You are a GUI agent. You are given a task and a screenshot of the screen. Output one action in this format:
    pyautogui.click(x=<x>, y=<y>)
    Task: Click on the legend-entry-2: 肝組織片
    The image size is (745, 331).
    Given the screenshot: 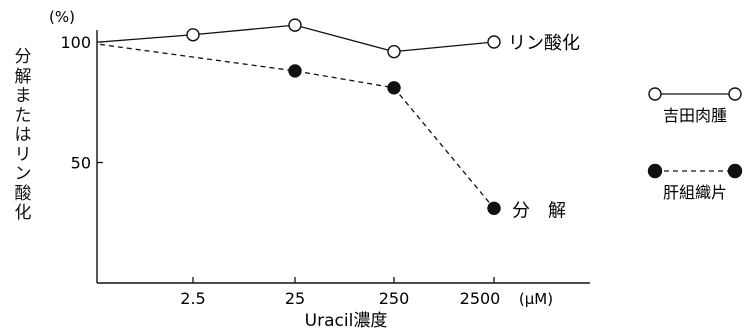 What is the action you would take?
    pyautogui.click(x=695, y=182)
    